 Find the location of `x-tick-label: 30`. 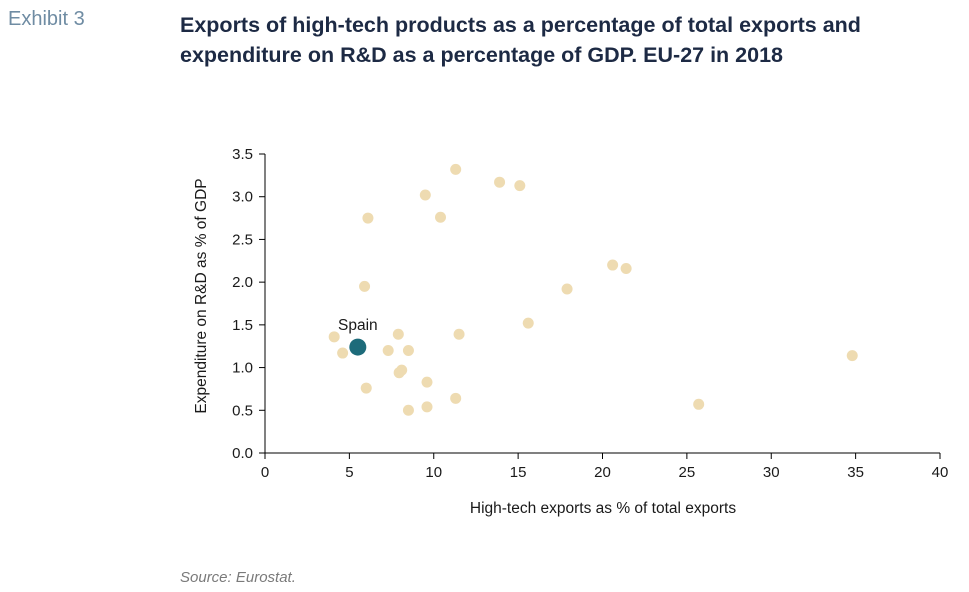

x-tick-label: 30 is located at coordinates (771, 472).